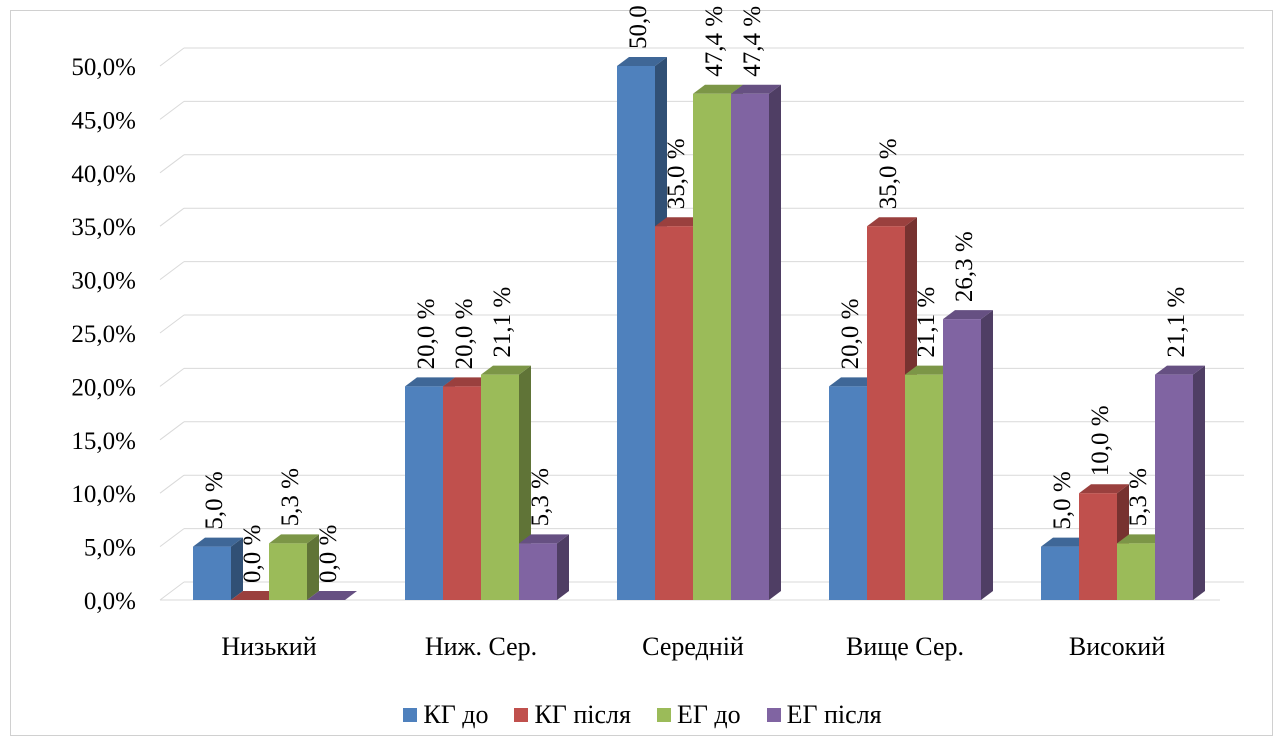 The height and width of the screenshot is (746, 1285). I want to click on legend-swatch-kg-before, so click(410, 715).